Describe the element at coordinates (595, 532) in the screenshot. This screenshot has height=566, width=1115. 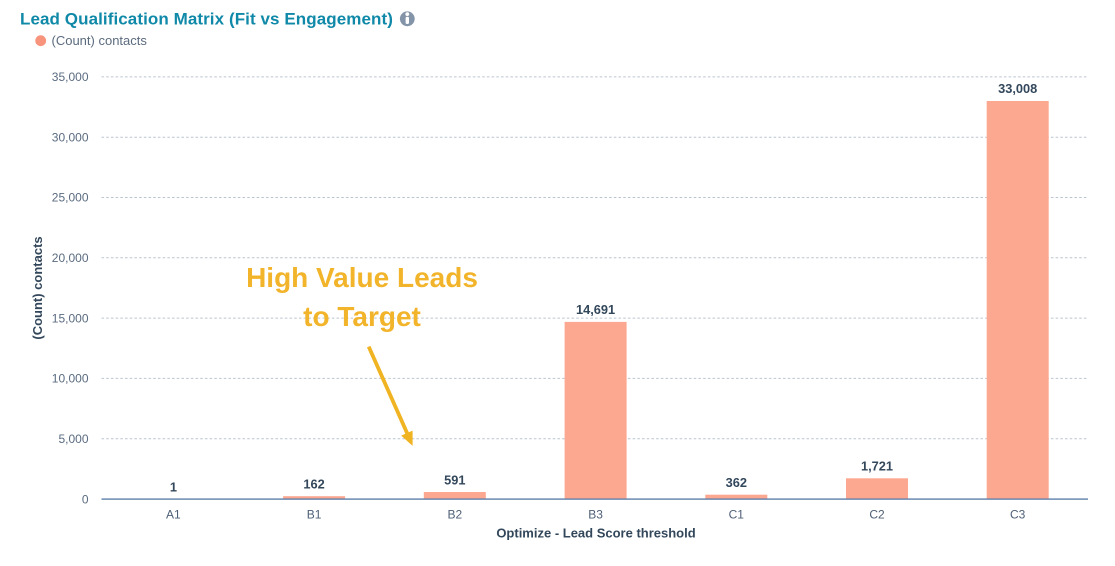
I see `svg-text:Optimize - Lead Score threshol: Optimize - Lead Score threshold` at that location.